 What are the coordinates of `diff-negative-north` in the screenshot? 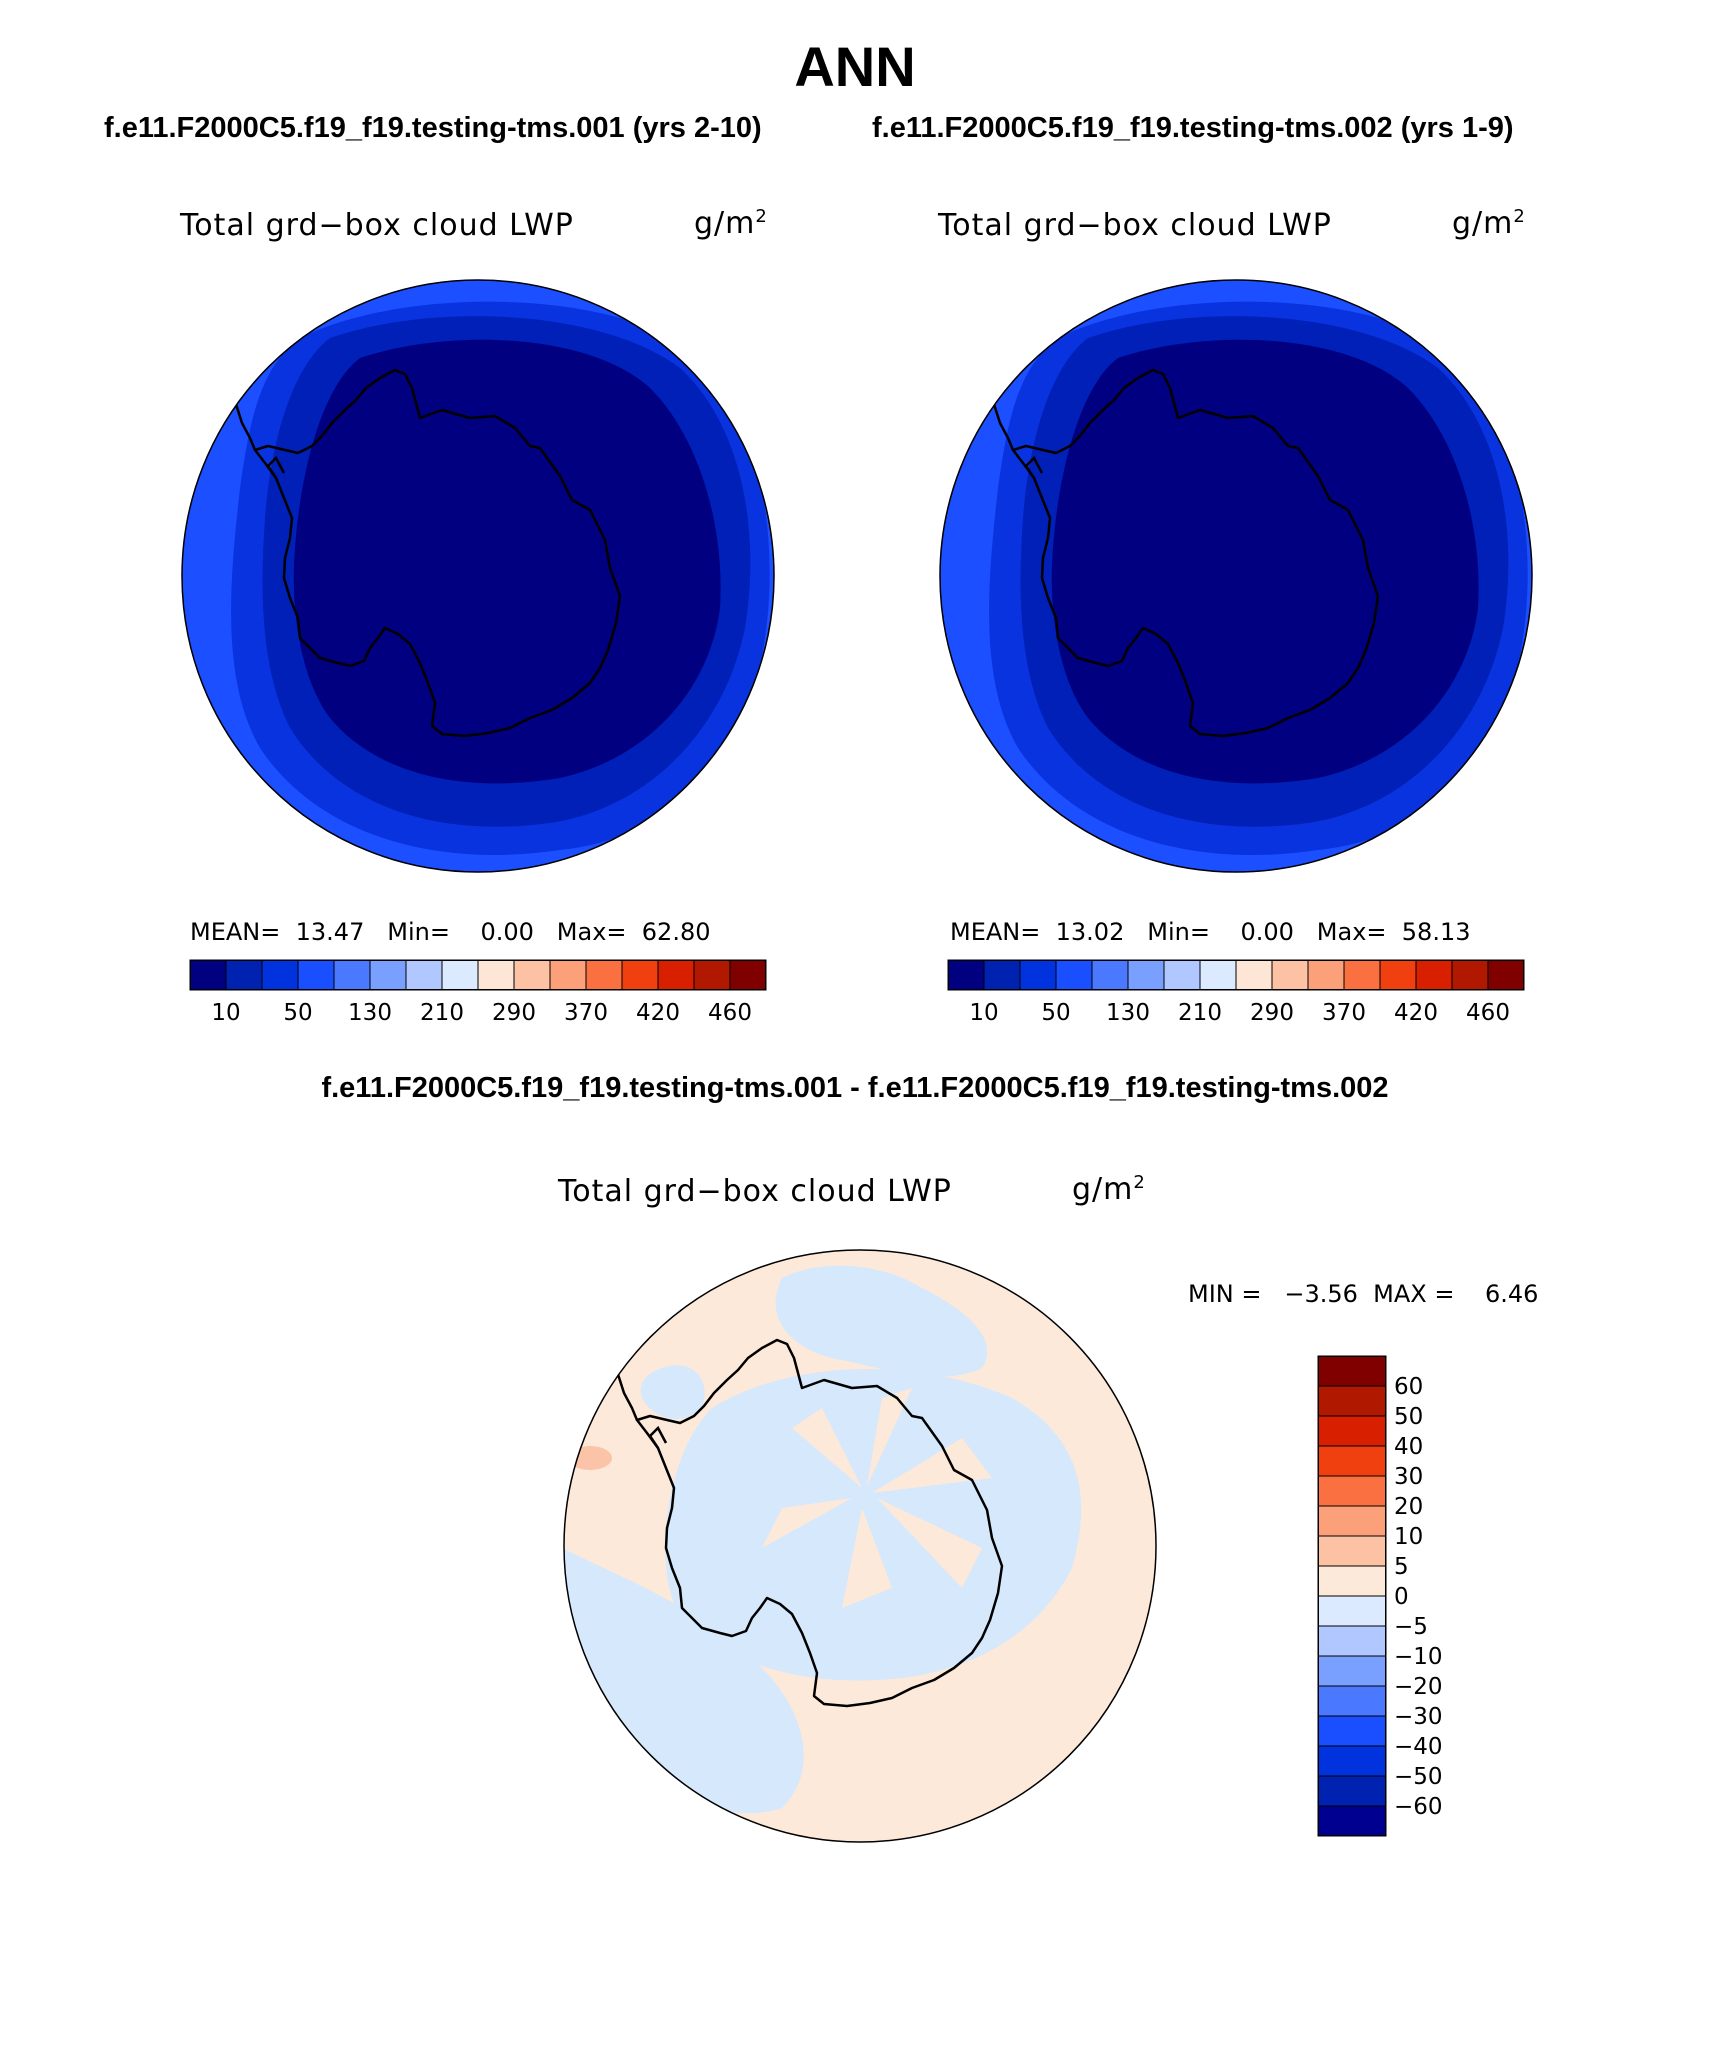 It's located at (881, 1321).